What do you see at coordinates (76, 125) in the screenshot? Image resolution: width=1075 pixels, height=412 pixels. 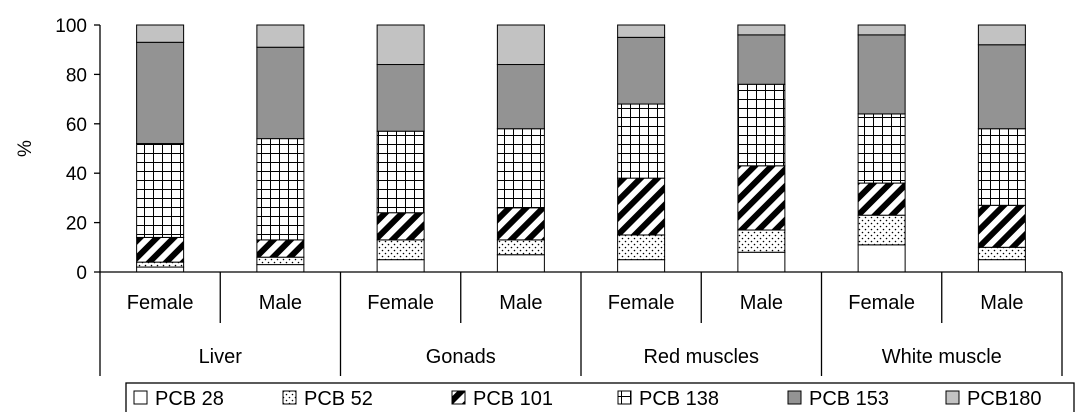 I see `y-tick-label: 60` at bounding box center [76, 125].